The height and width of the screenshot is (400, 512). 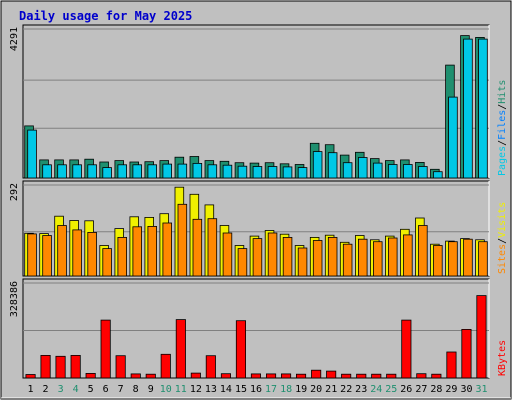 I want to click on legend-entry: Visits, so click(x=502, y=220).